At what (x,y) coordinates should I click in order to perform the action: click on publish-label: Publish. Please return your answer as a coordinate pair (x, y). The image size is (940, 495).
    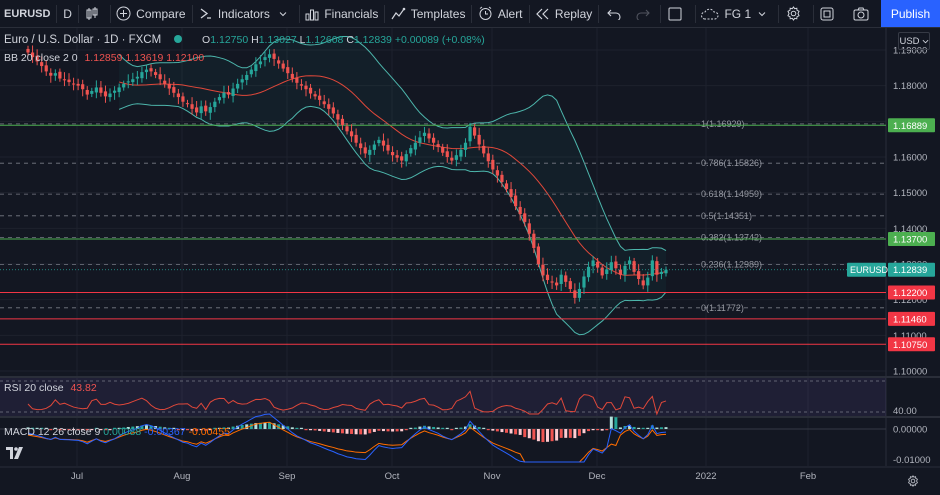
    Looking at the image, I should click on (910, 14).